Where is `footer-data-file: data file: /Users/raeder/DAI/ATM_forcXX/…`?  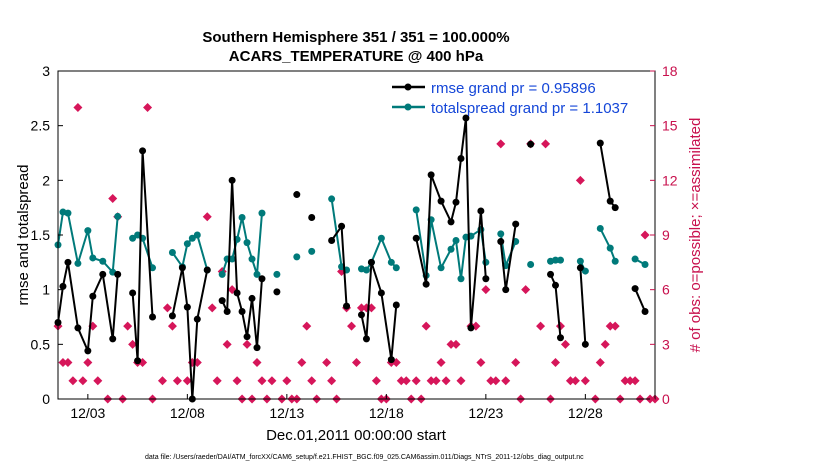 footer-data-file: data file: /Users/raeder/DAI/ATM_forcXX/… is located at coordinates (364, 457).